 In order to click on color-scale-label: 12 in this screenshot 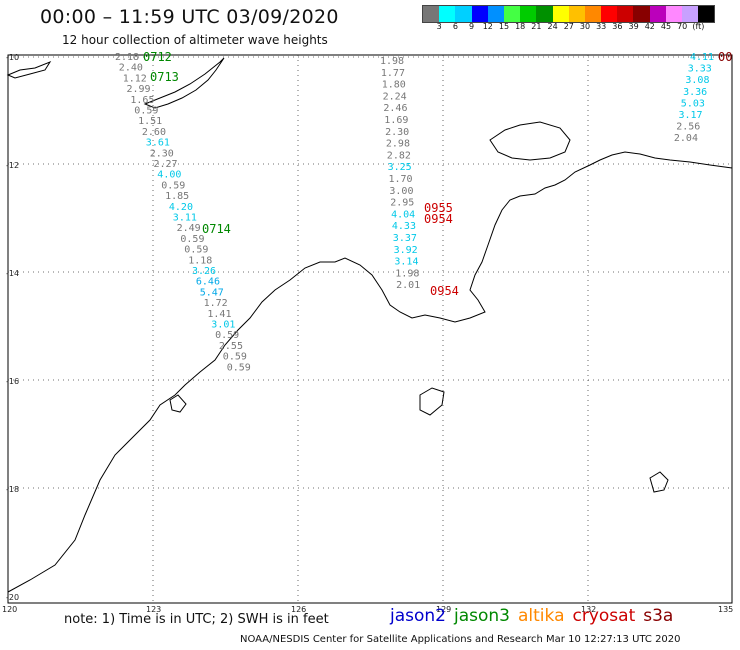, I will do `click(487, 26)`.